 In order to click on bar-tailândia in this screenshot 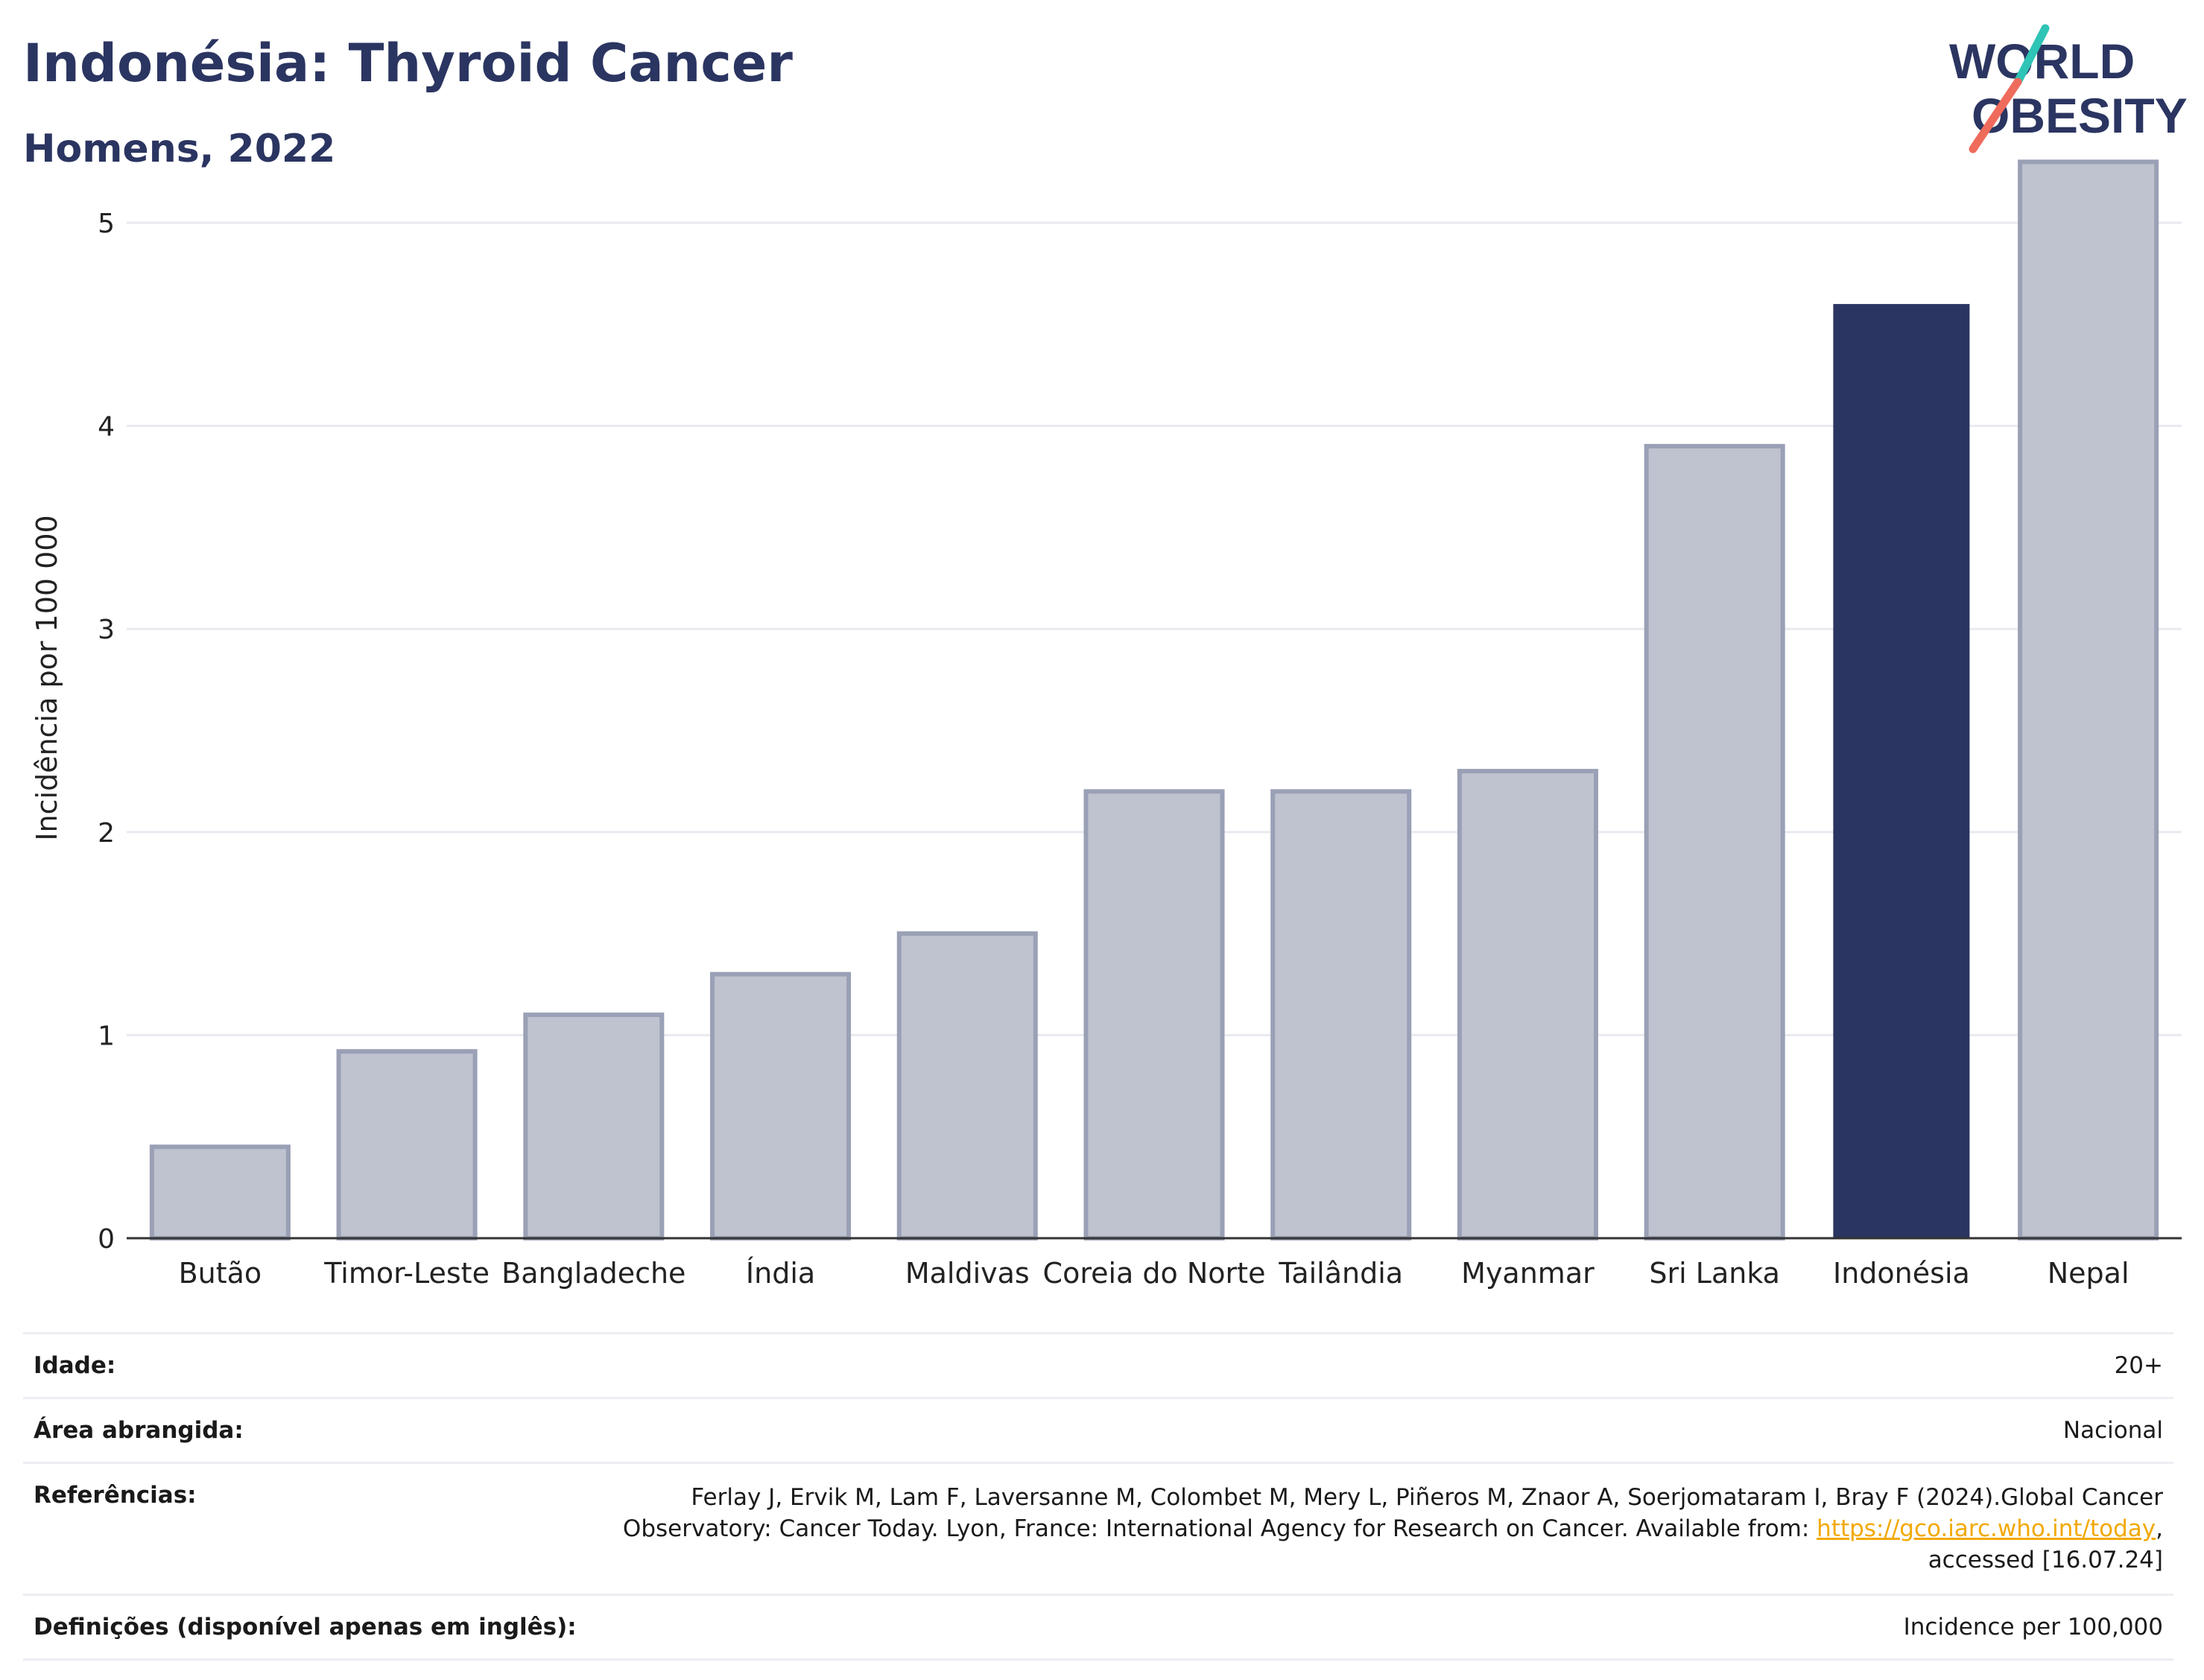, I will do `click(1341, 1014)`.